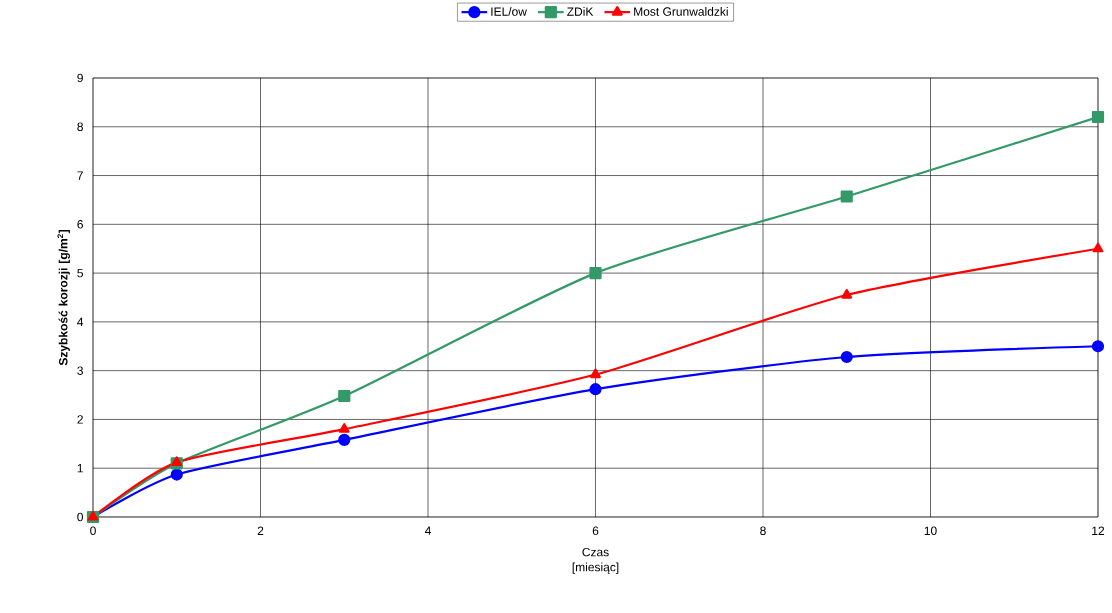 This screenshot has height=613, width=1112. Describe the element at coordinates (580, 11) in the screenshot. I see `legend-label: ZDiK` at that location.